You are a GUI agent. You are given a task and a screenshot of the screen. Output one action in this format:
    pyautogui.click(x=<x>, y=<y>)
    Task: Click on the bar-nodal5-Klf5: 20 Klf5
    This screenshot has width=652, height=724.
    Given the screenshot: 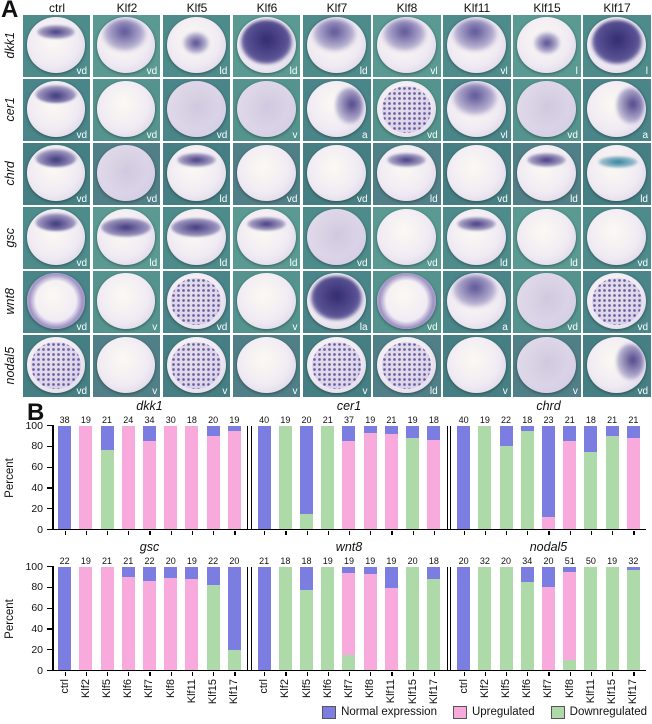 What is the action you would take?
    pyautogui.click(x=505, y=626)
    